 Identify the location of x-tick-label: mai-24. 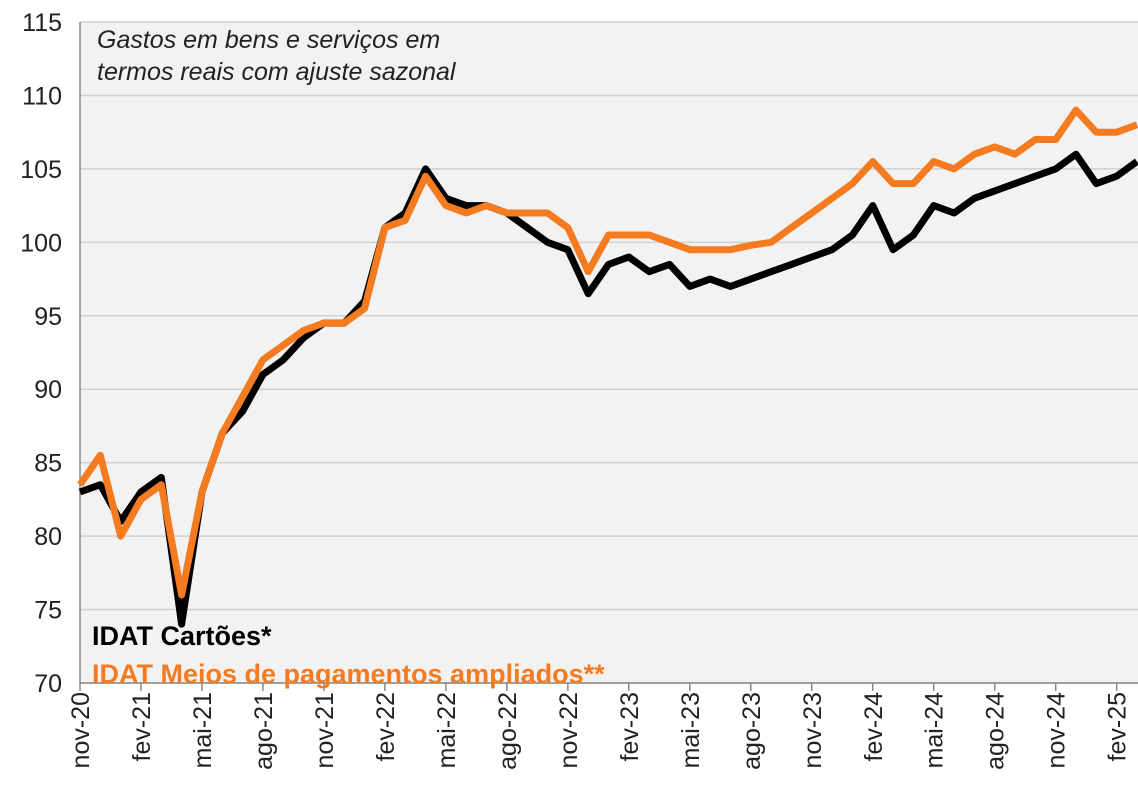
(935, 730).